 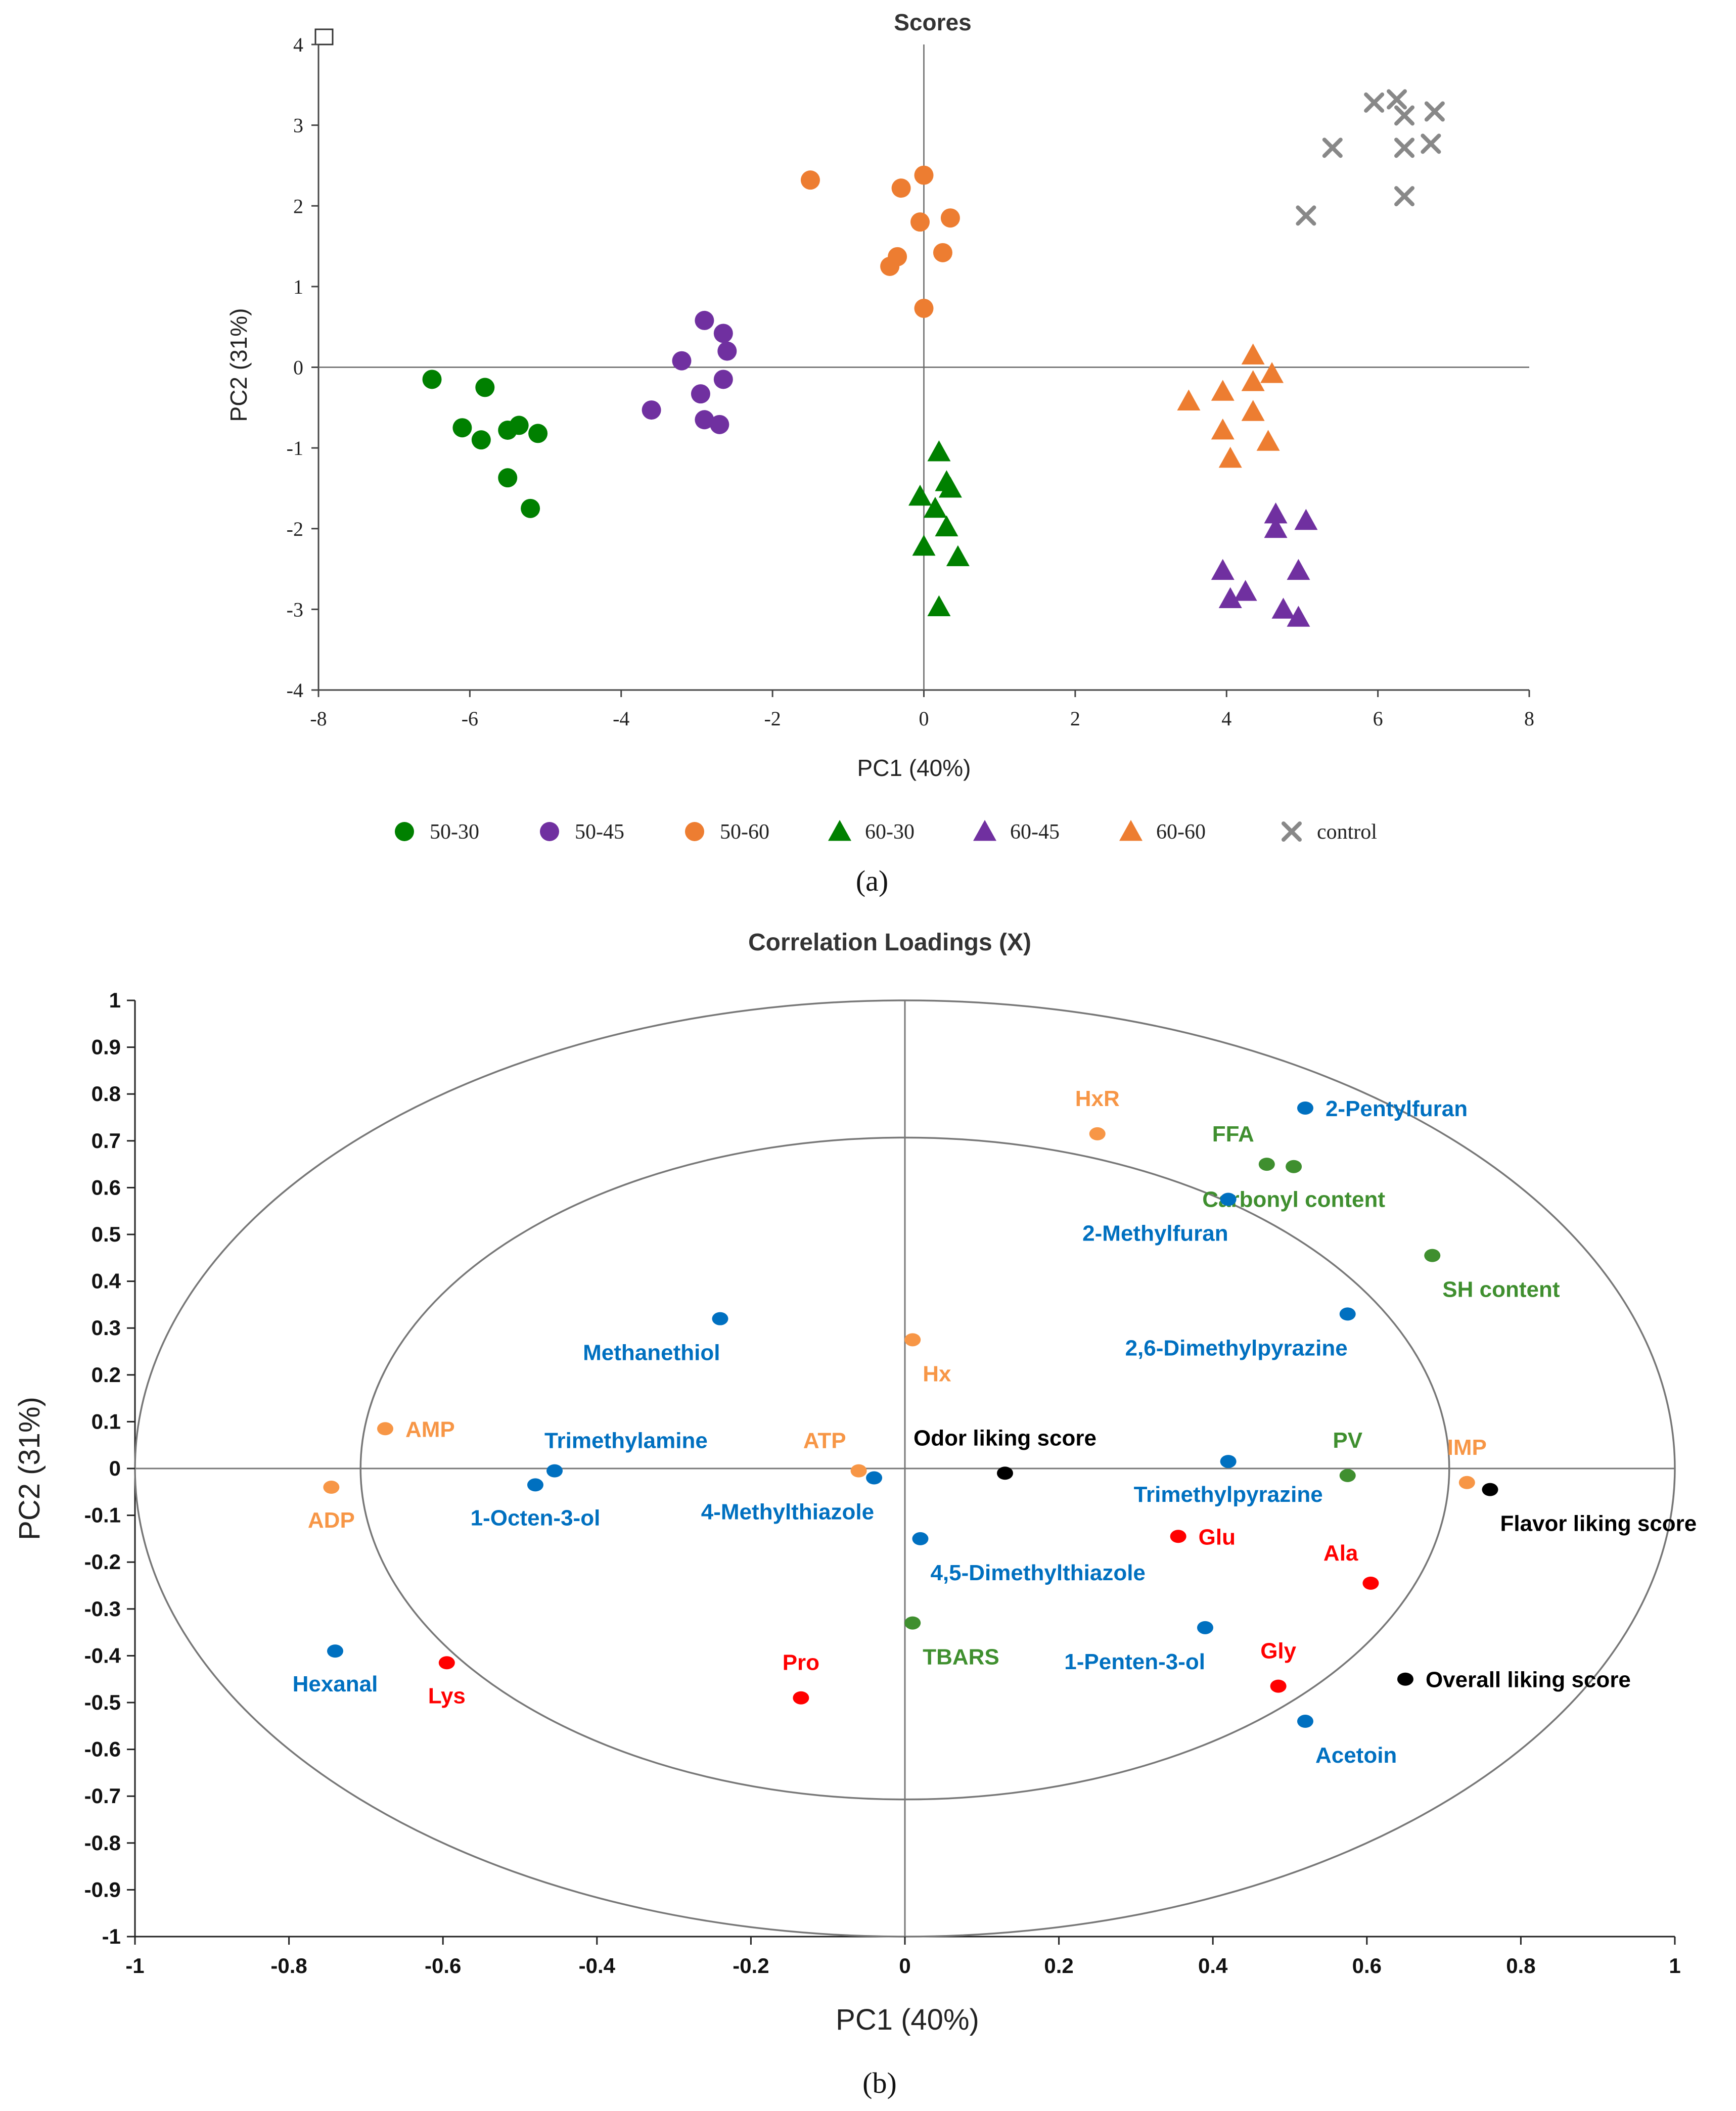 What do you see at coordinates (1229, 1199) in the screenshot?
I see `loading-point-2-methylfuran` at bounding box center [1229, 1199].